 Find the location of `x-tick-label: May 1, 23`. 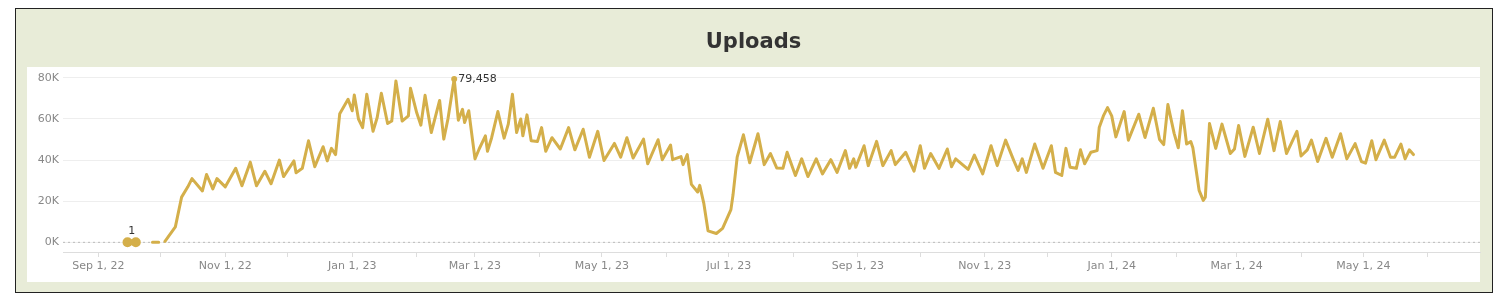

x-tick-label: May 1, 23 is located at coordinates (602, 266).